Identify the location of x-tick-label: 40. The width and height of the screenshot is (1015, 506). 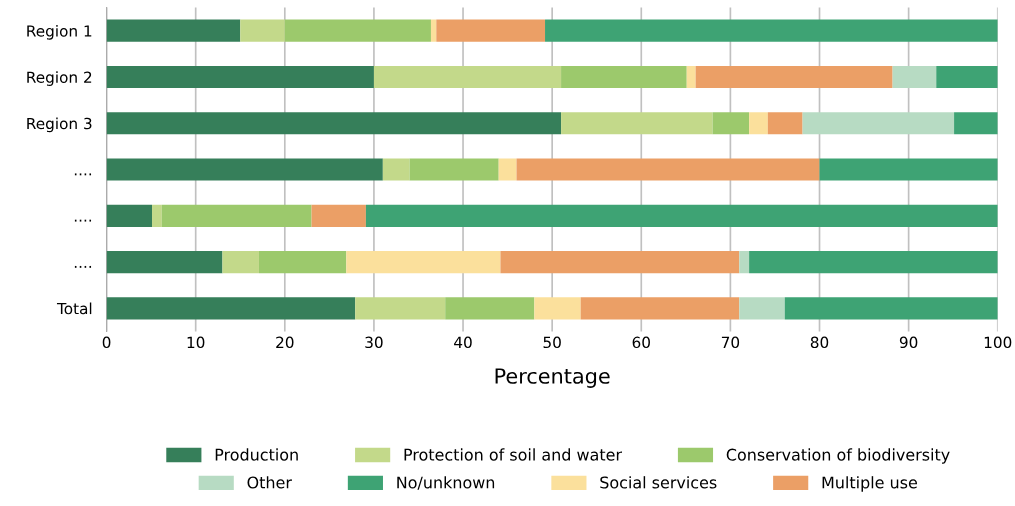
(463, 342).